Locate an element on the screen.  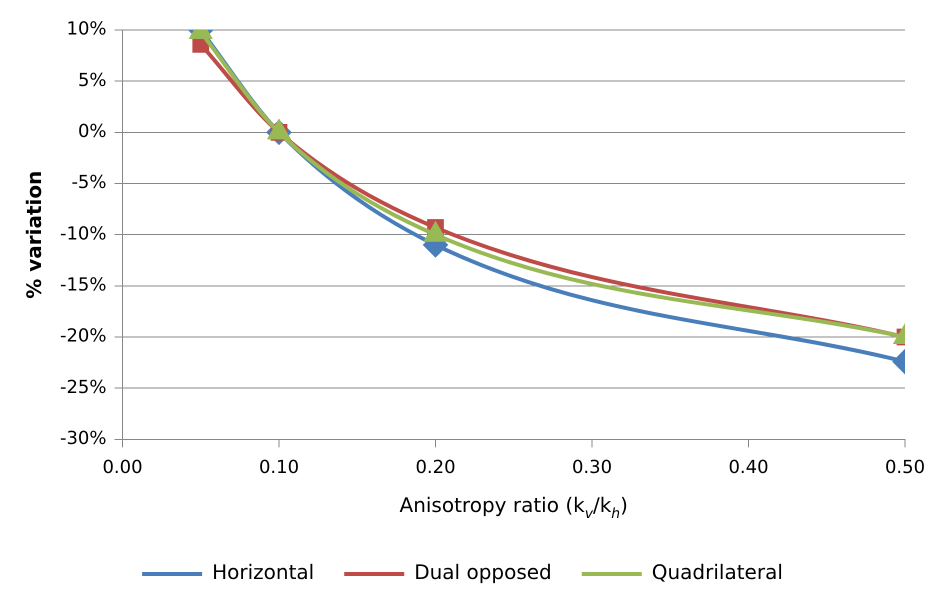
y-tick-label: -20% is located at coordinates (83, 336).